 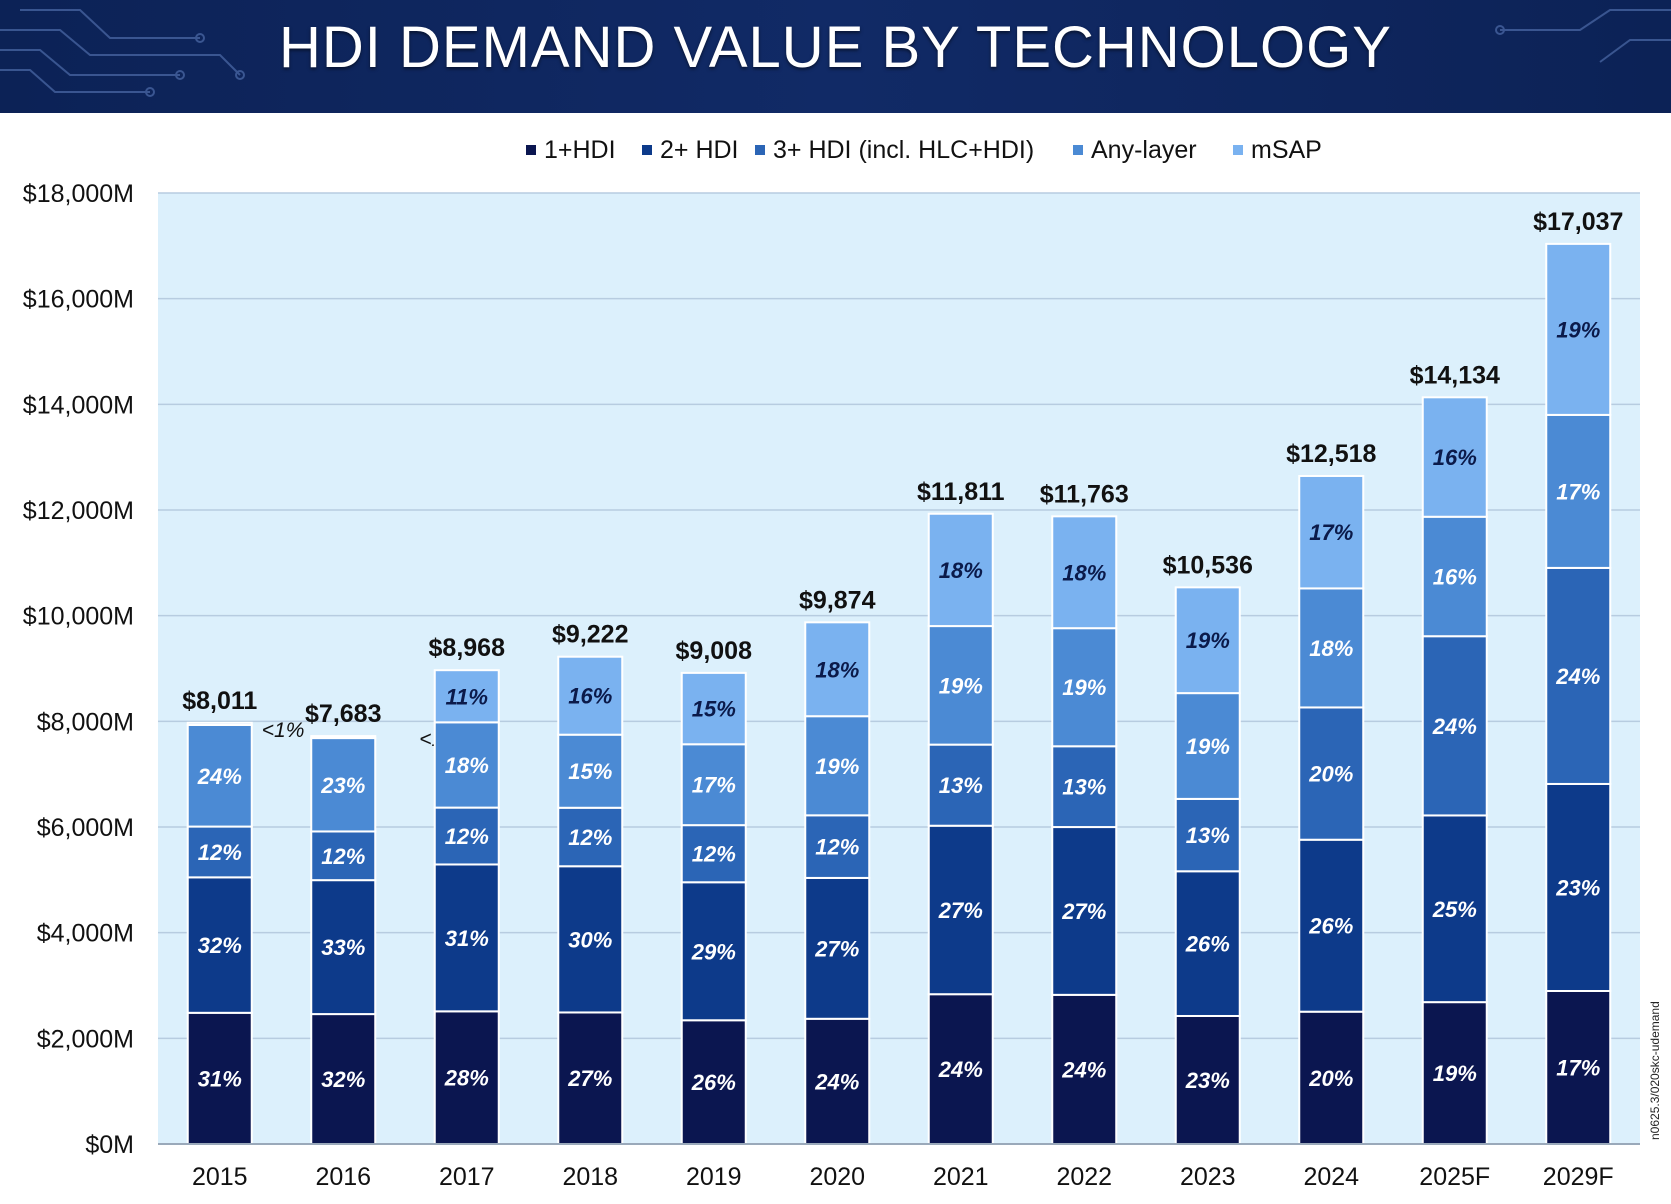 I want to click on y-tick-label: $6,000M, so click(x=85, y=828).